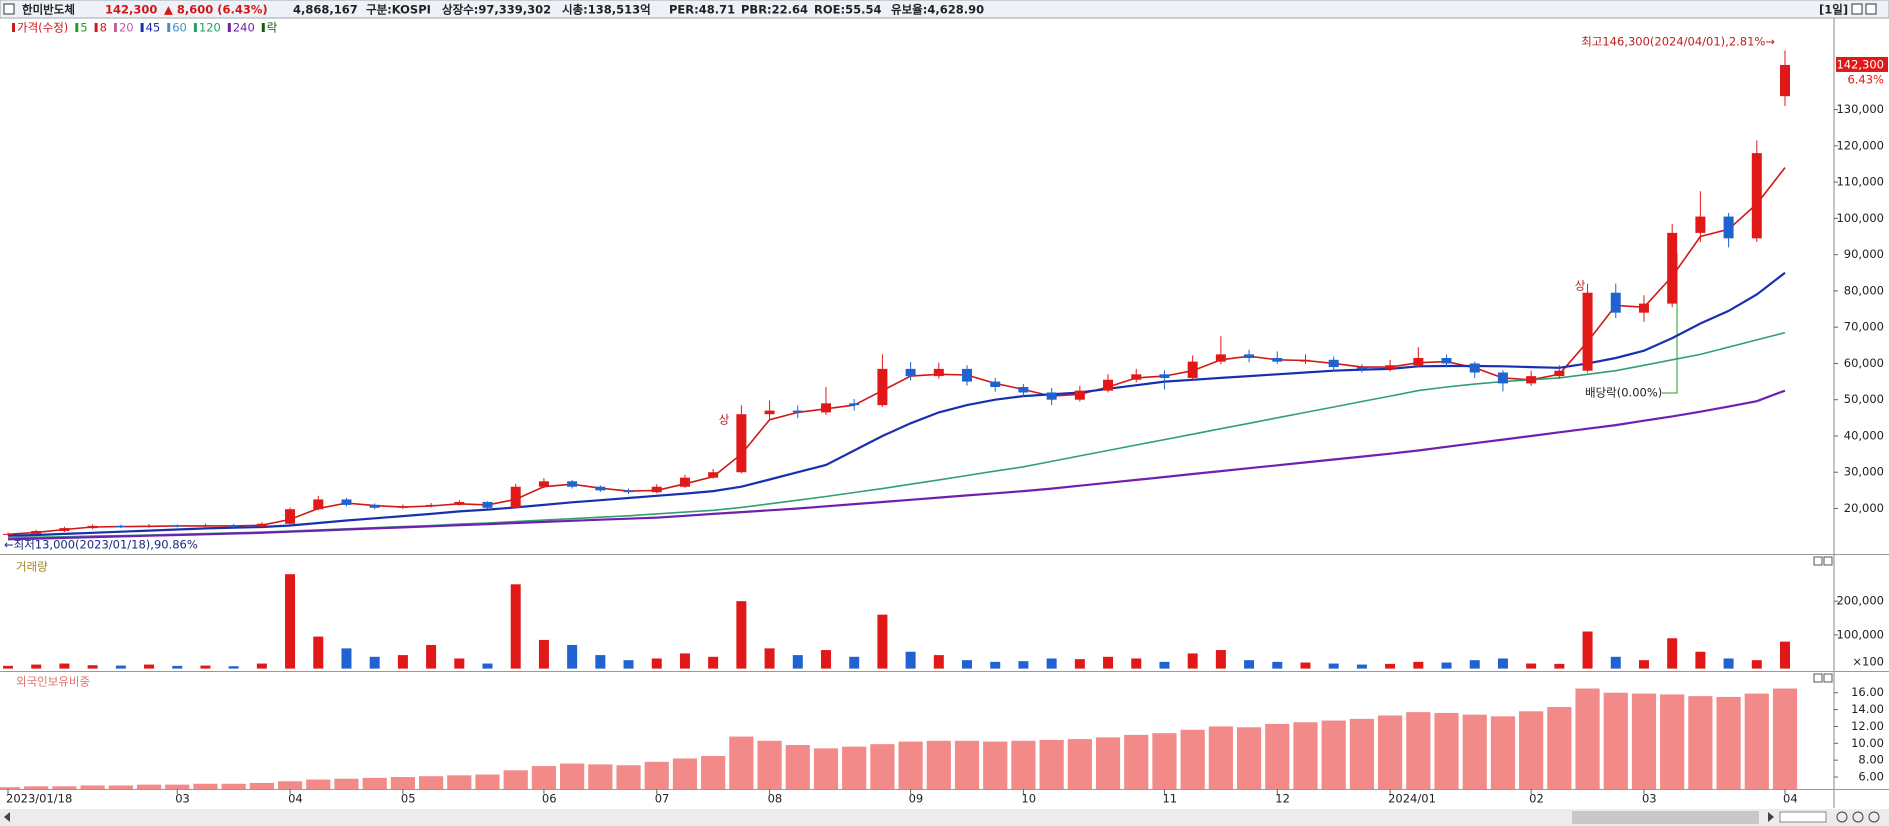  I want to click on close-button, so click(1871, 9).